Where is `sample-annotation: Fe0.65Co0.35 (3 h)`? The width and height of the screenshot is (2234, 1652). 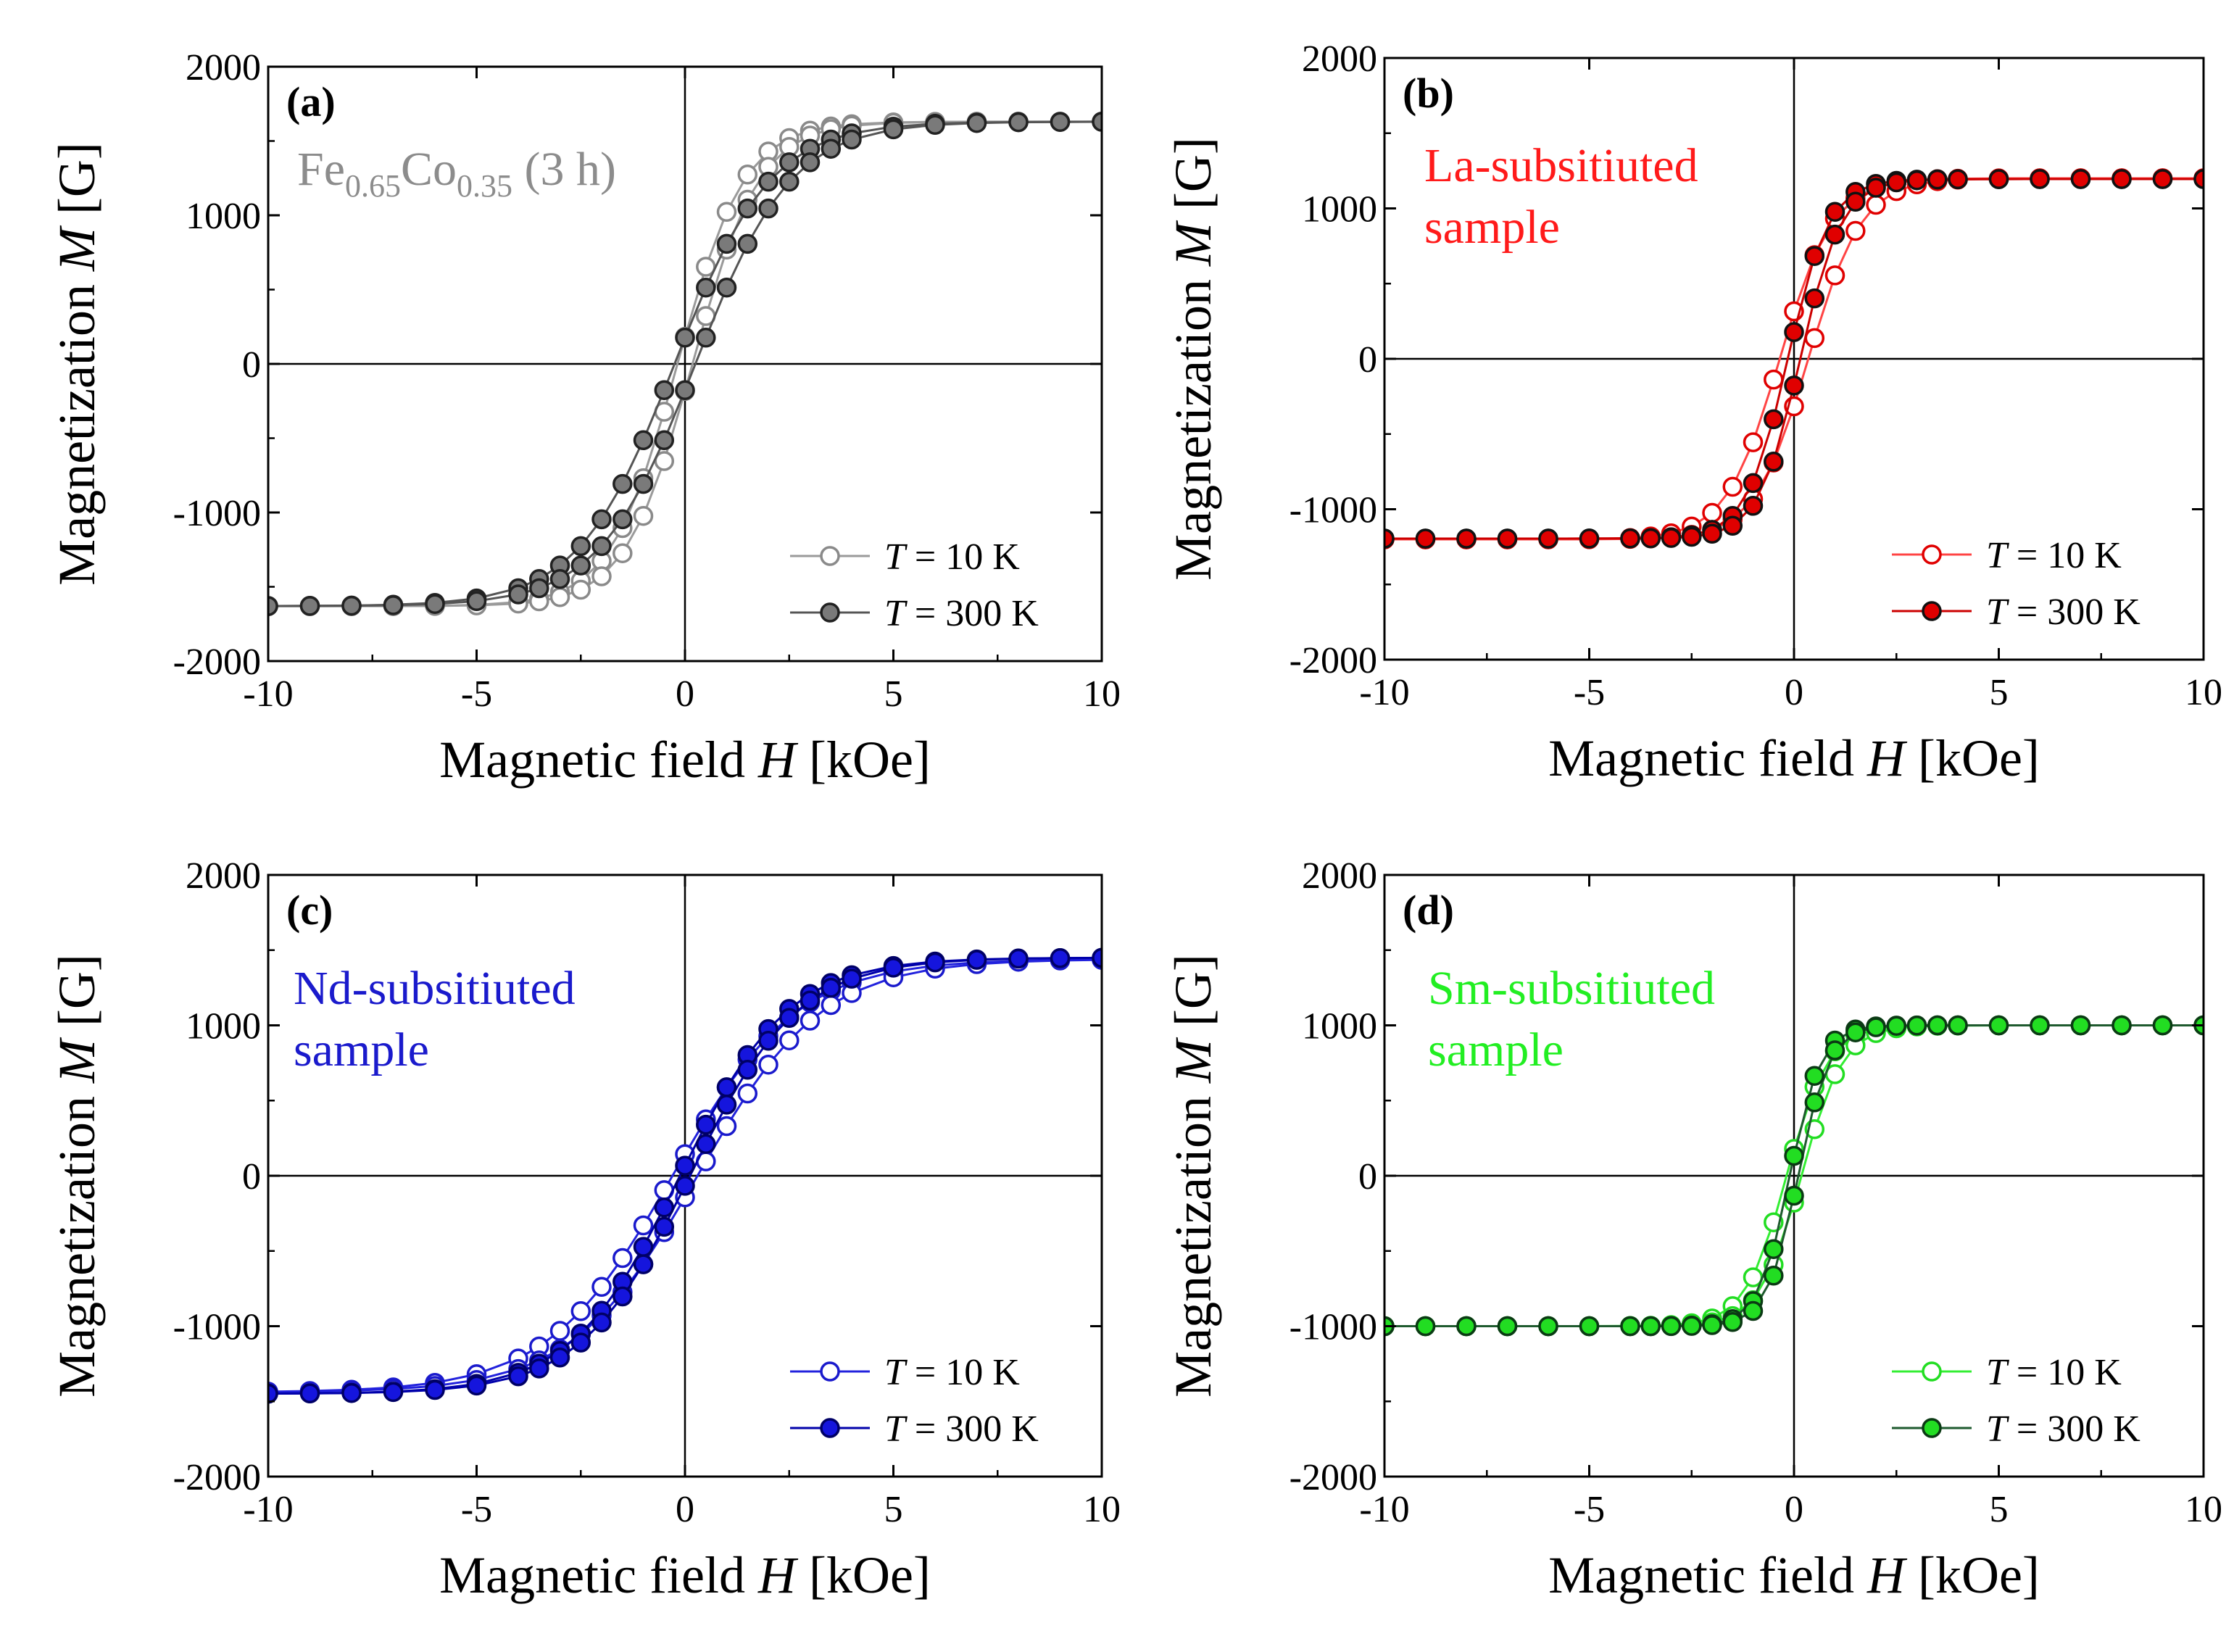
sample-annotation: Fe0.65Co0.35 (3 h) is located at coordinates (456, 173).